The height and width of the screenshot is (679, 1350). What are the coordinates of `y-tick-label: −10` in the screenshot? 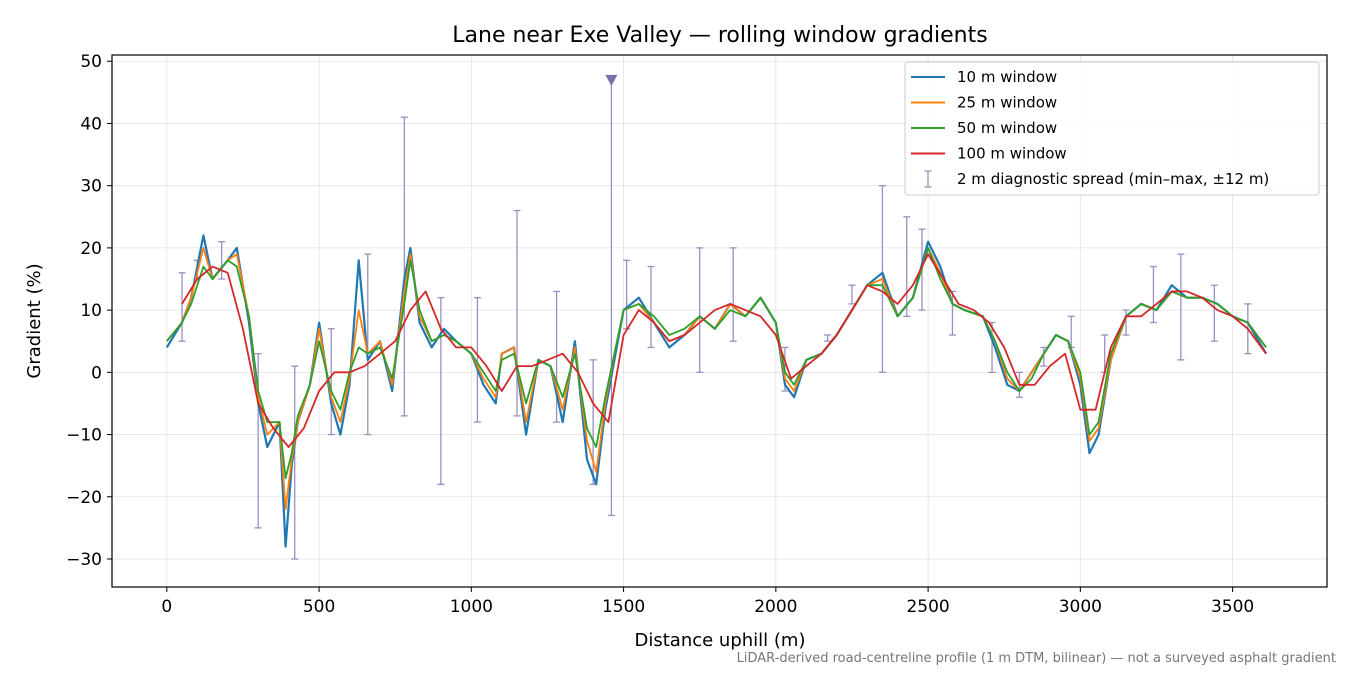 It's located at (84, 436).